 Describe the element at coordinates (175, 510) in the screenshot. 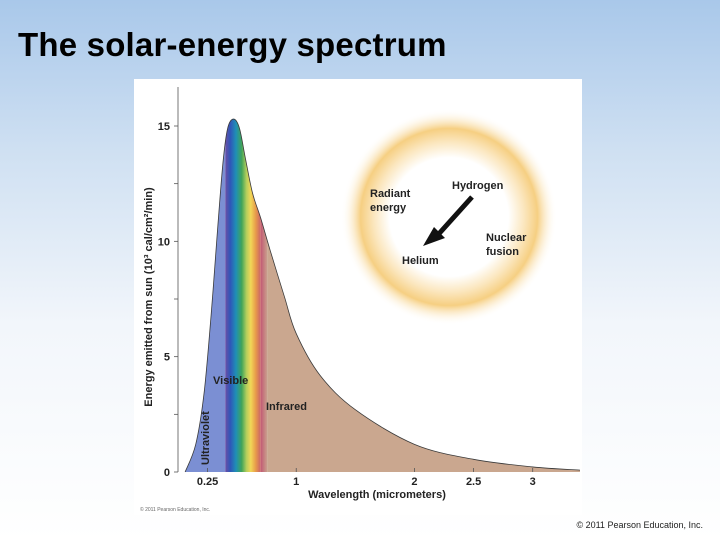

I see `figure-credit: © 2011 Pearson Education, Inc.` at that location.